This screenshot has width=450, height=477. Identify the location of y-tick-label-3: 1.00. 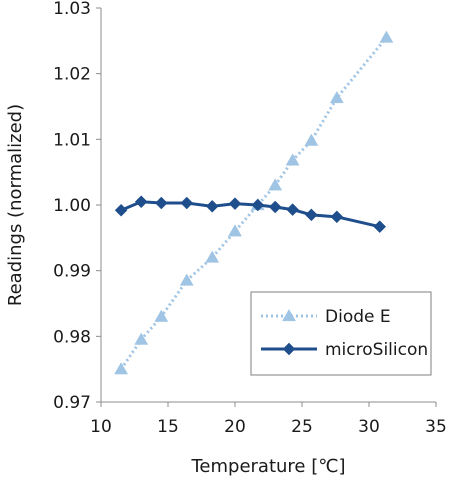
(72, 206).